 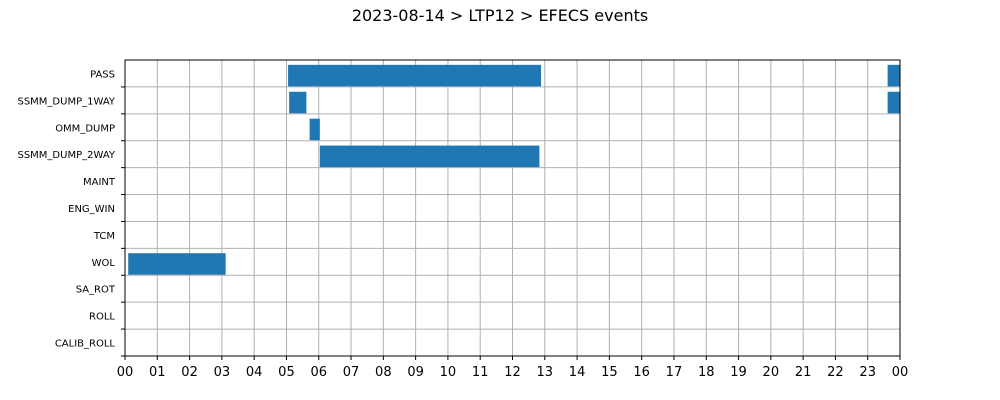 What do you see at coordinates (351, 372) in the screenshot?
I see `x-tick-label: 07` at bounding box center [351, 372].